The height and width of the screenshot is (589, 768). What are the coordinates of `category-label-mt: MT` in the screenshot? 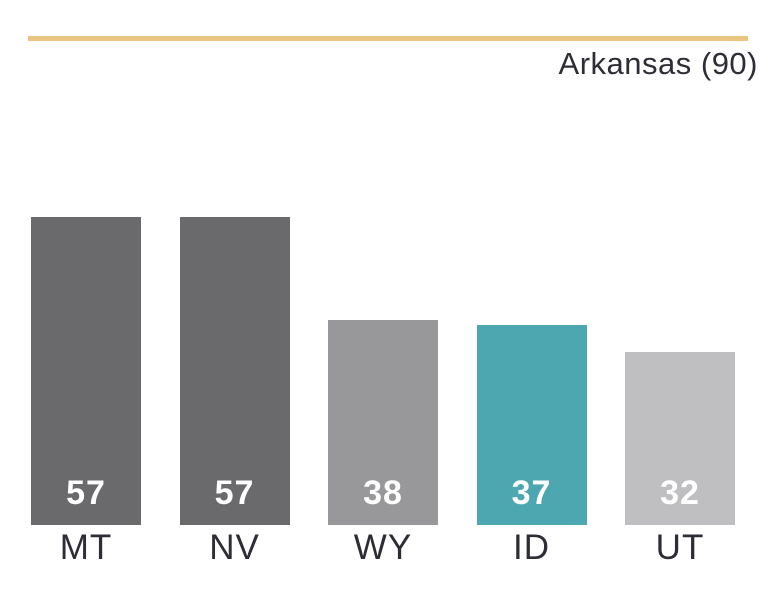 It's located at (86, 547).